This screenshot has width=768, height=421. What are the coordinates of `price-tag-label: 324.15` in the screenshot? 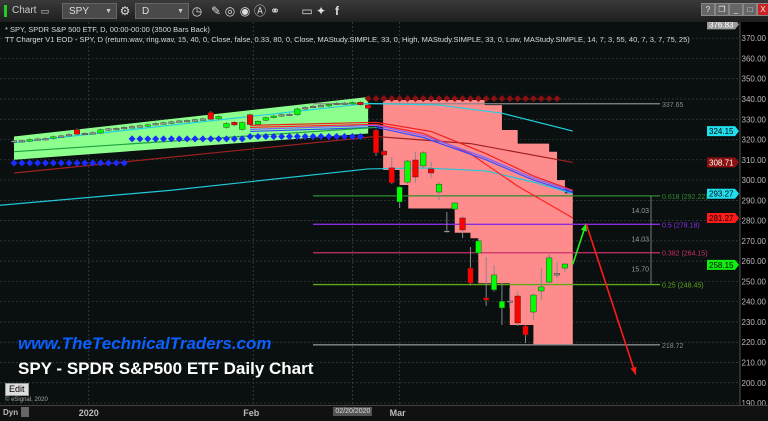 It's located at (721, 131).